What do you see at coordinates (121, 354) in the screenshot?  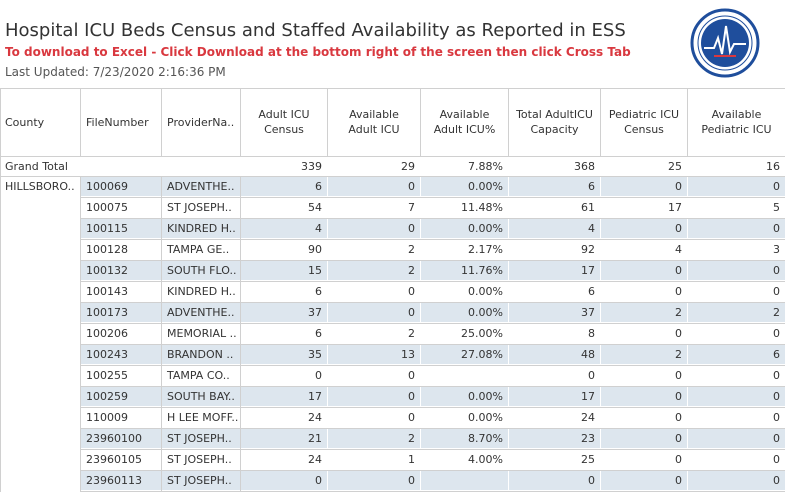 I see `filenumber-cell: 100243` at bounding box center [121, 354].